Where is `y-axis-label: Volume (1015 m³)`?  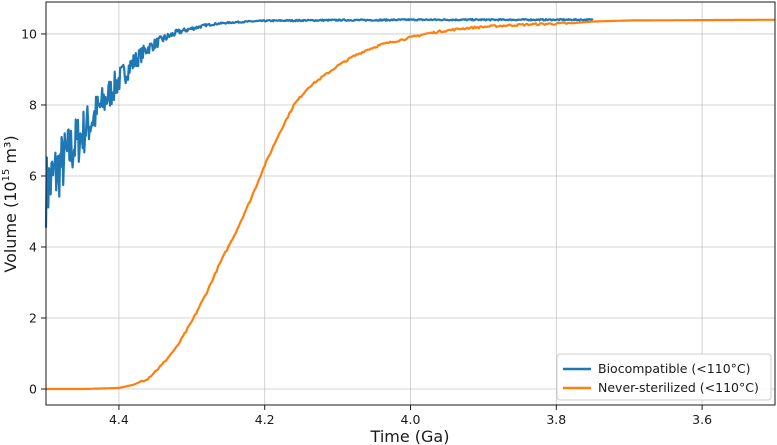
y-axis-label: Volume (1015 m³) is located at coordinates (10, 203).